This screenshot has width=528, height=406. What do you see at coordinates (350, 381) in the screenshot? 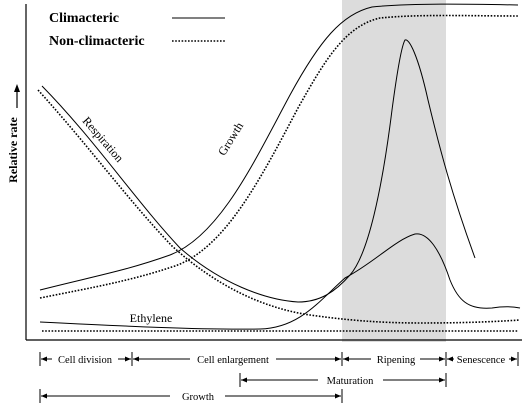
I see `stage-maturation: Maturation` at bounding box center [350, 381].